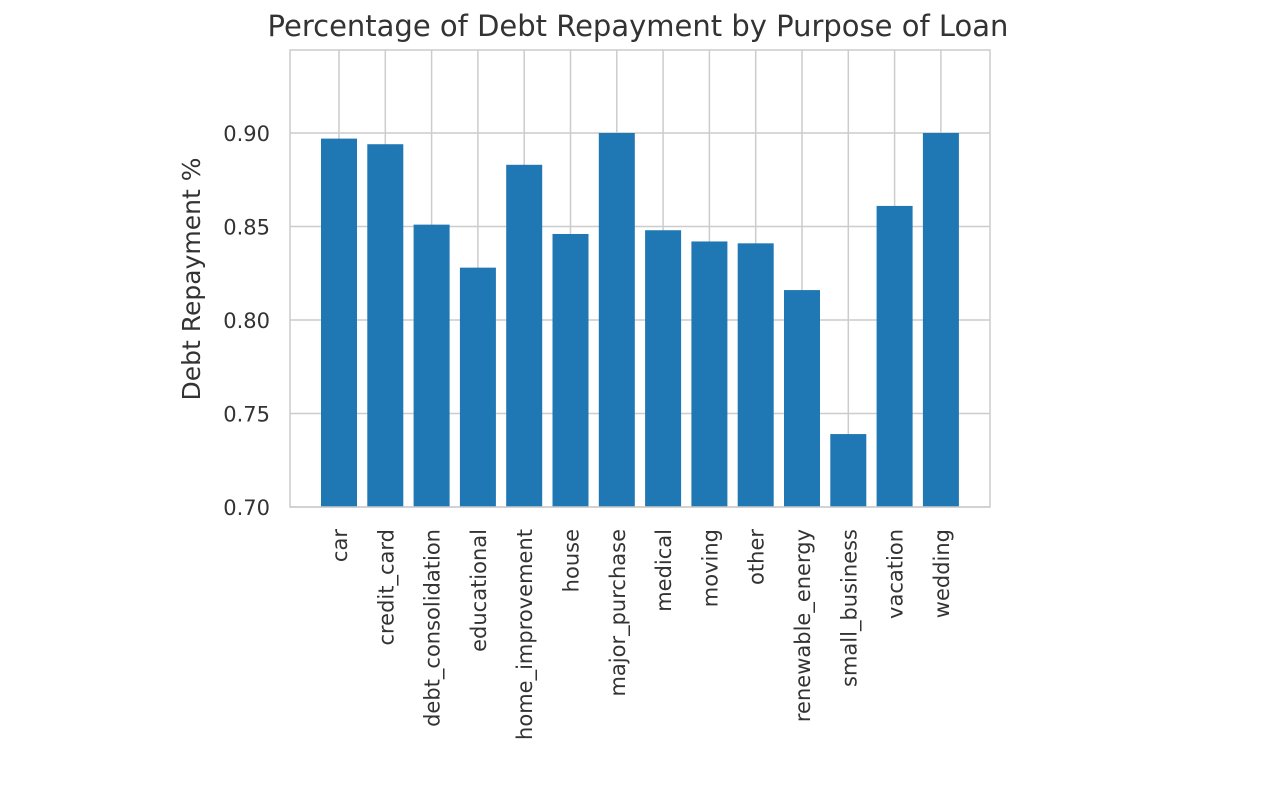  I want to click on x-tick-label: small_business, so click(849, 608).